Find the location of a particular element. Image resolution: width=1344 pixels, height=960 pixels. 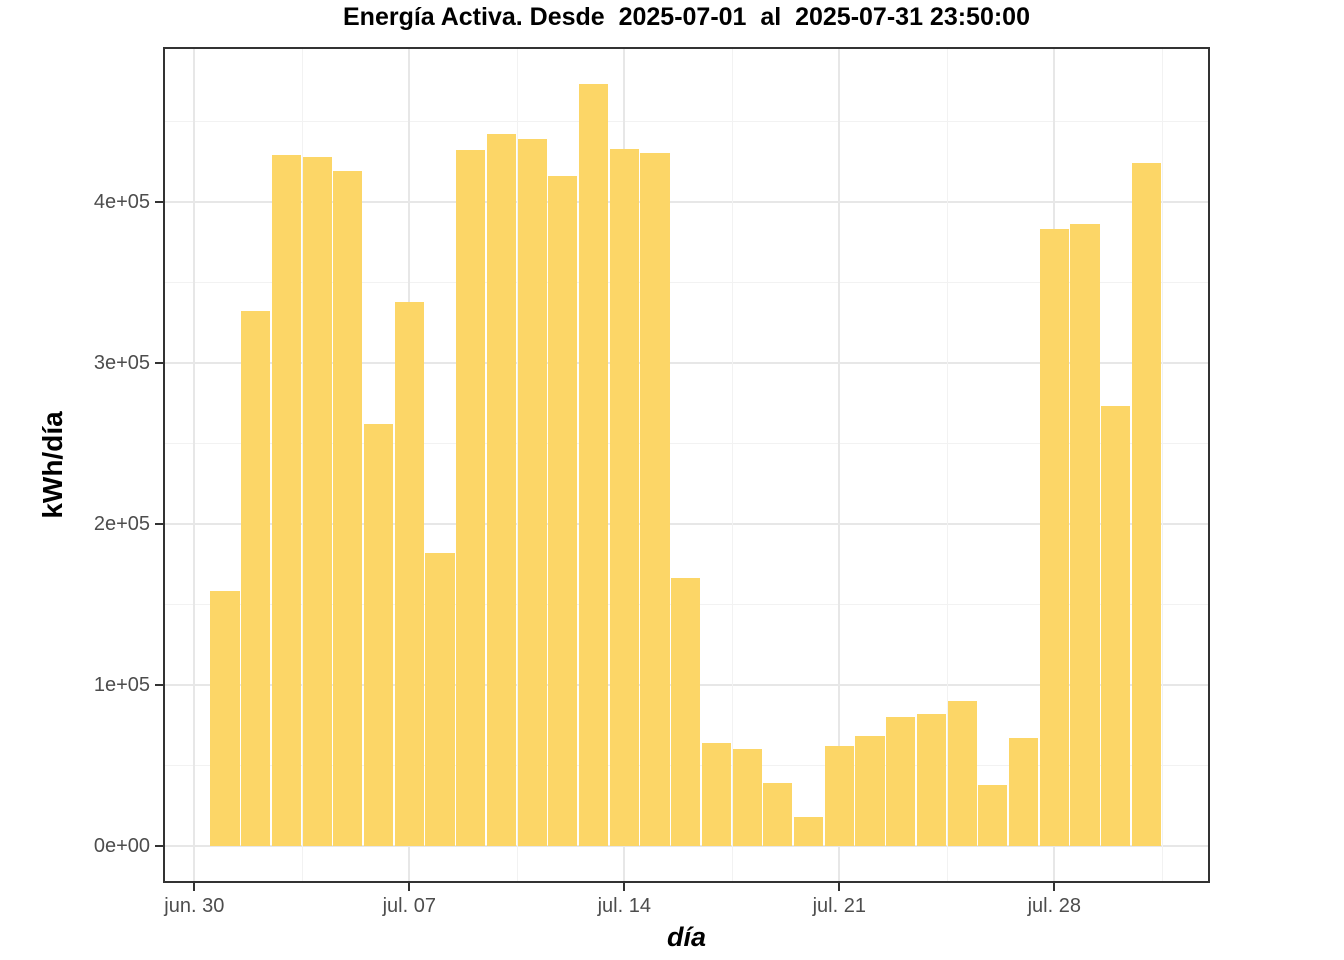

x-axis-title: día is located at coordinates (686, 937).